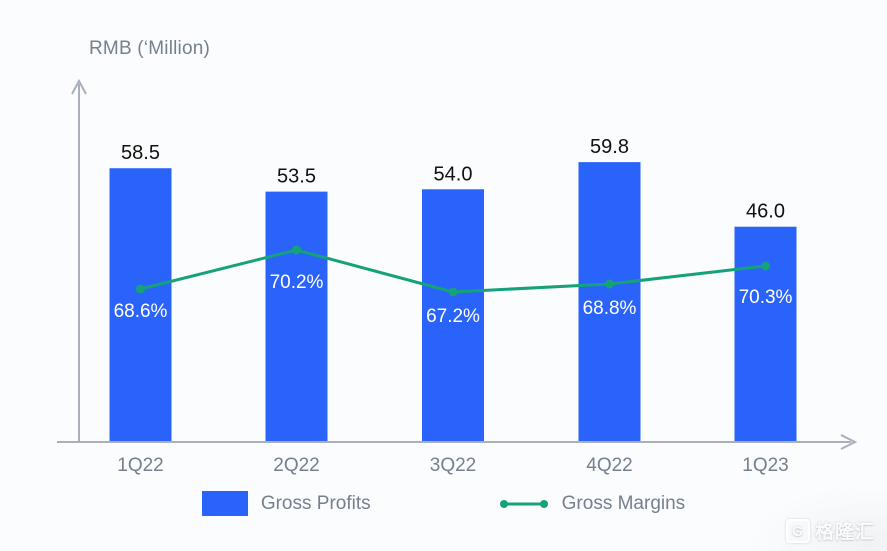 This screenshot has width=887, height=551. What do you see at coordinates (296, 250) in the screenshot?
I see `gross-margins-point-2q22` at bounding box center [296, 250].